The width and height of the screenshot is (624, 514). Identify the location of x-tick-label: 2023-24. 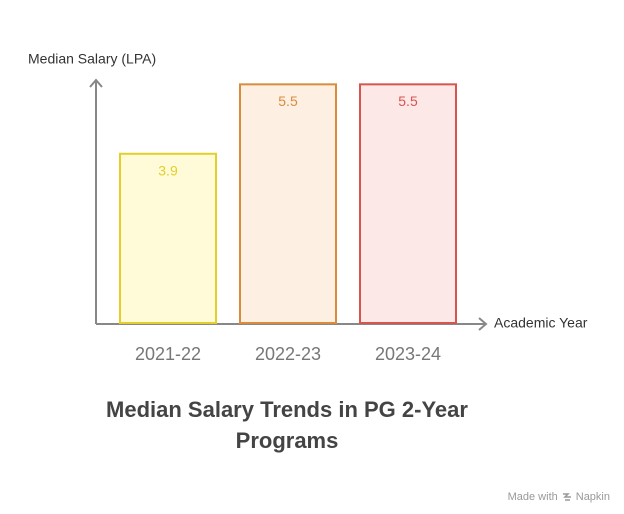
(408, 354).